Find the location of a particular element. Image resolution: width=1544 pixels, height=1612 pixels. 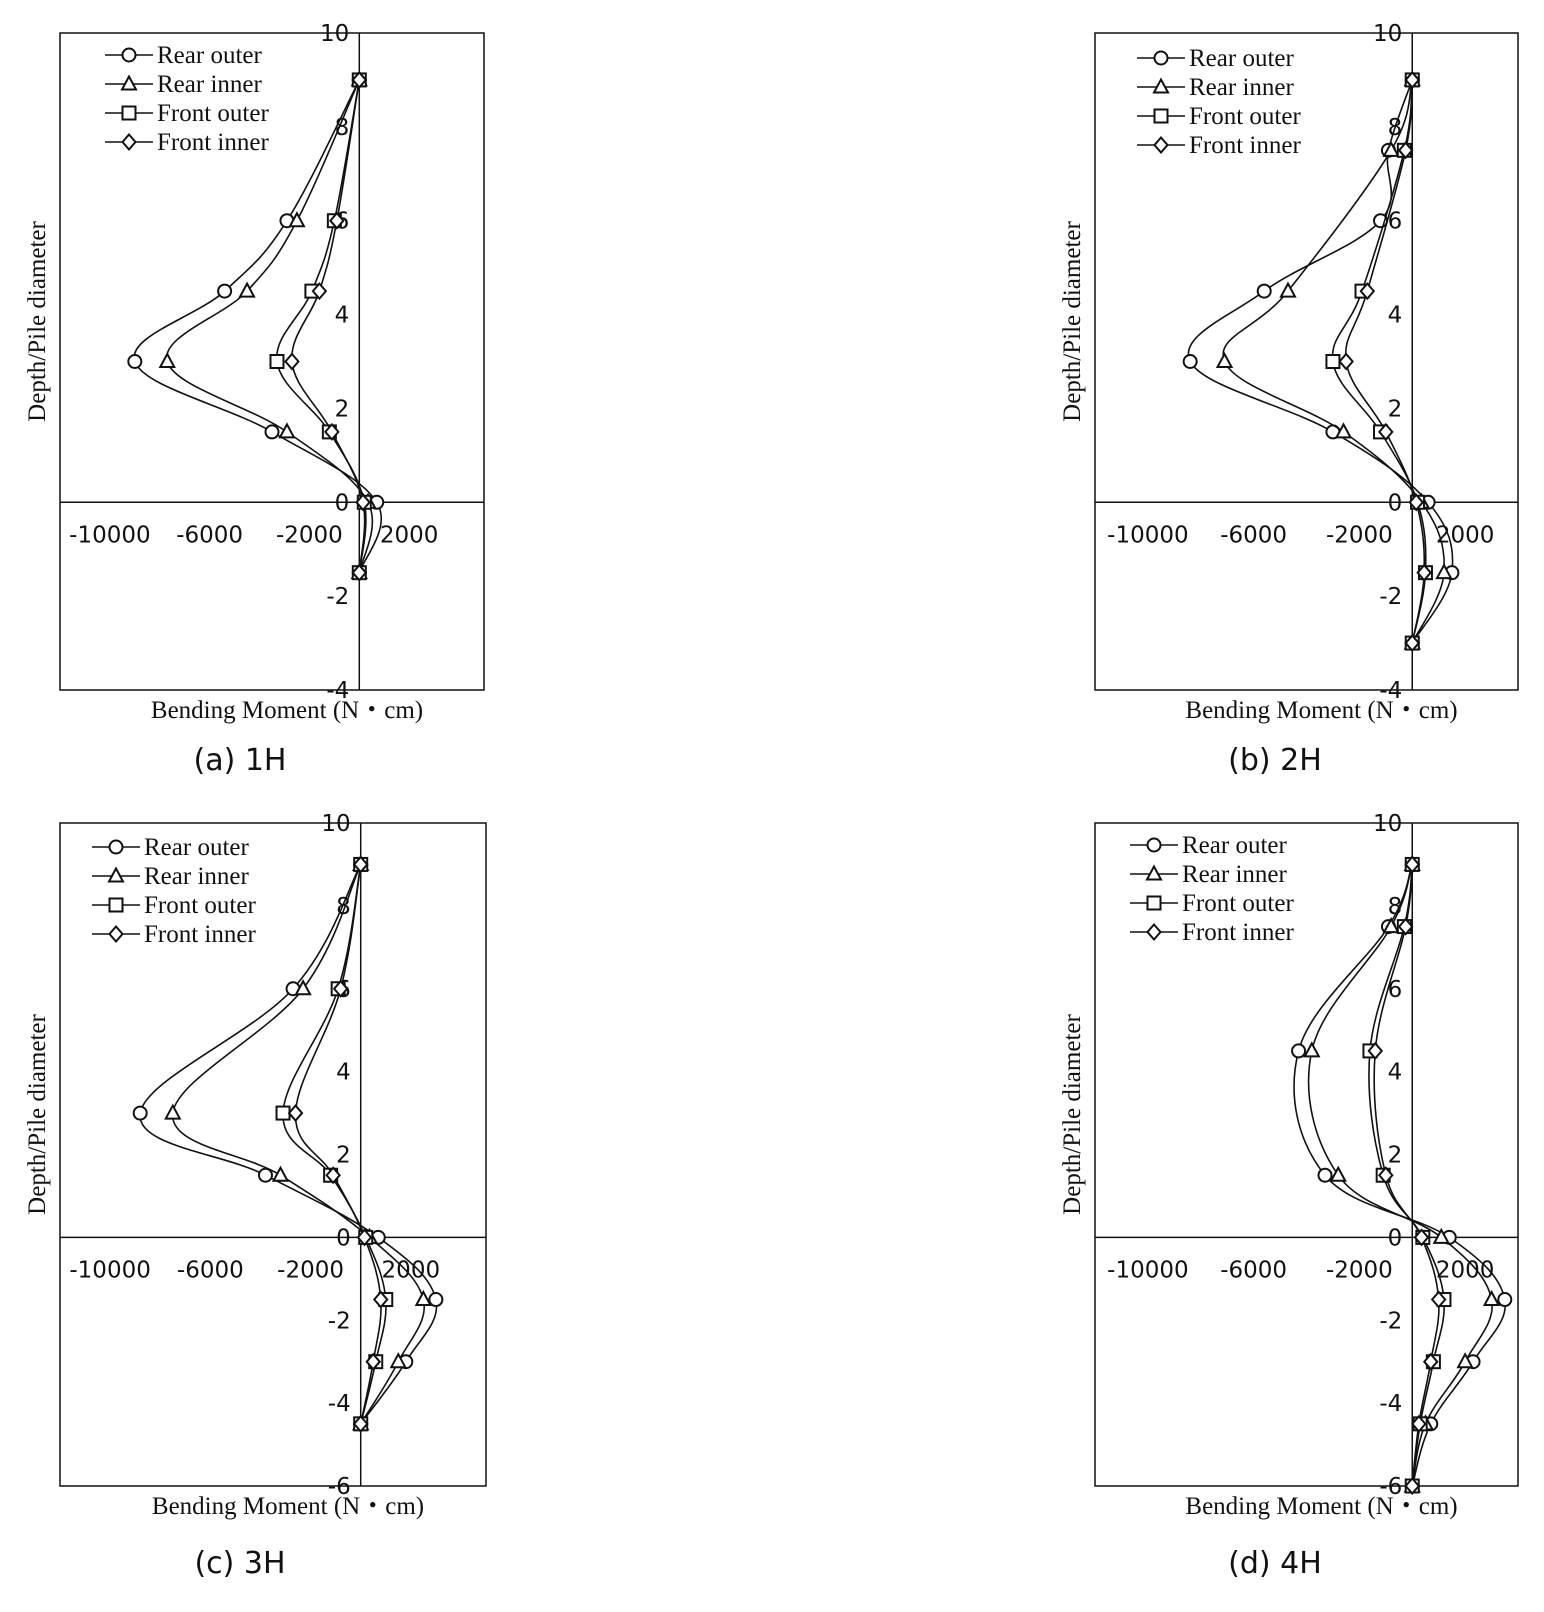

legend-label: Rear outer is located at coordinates (1234, 845).